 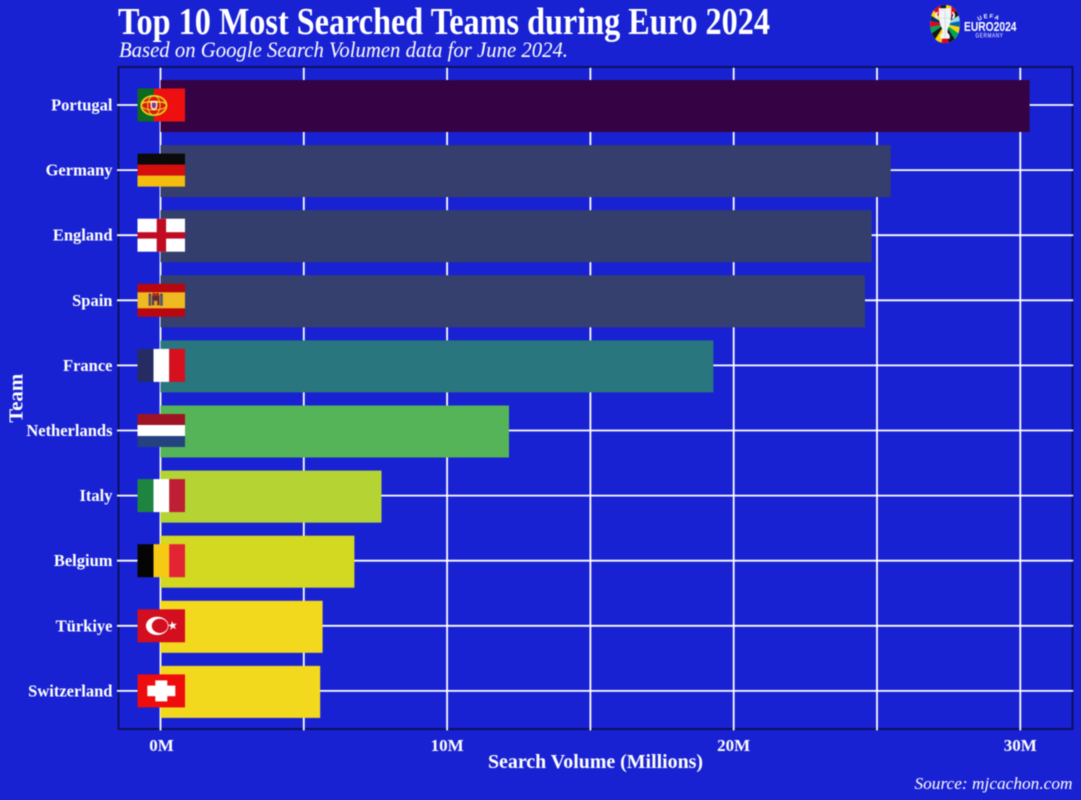 What do you see at coordinates (1020, 745) in the screenshot?
I see `svg-text: 30M` at bounding box center [1020, 745].